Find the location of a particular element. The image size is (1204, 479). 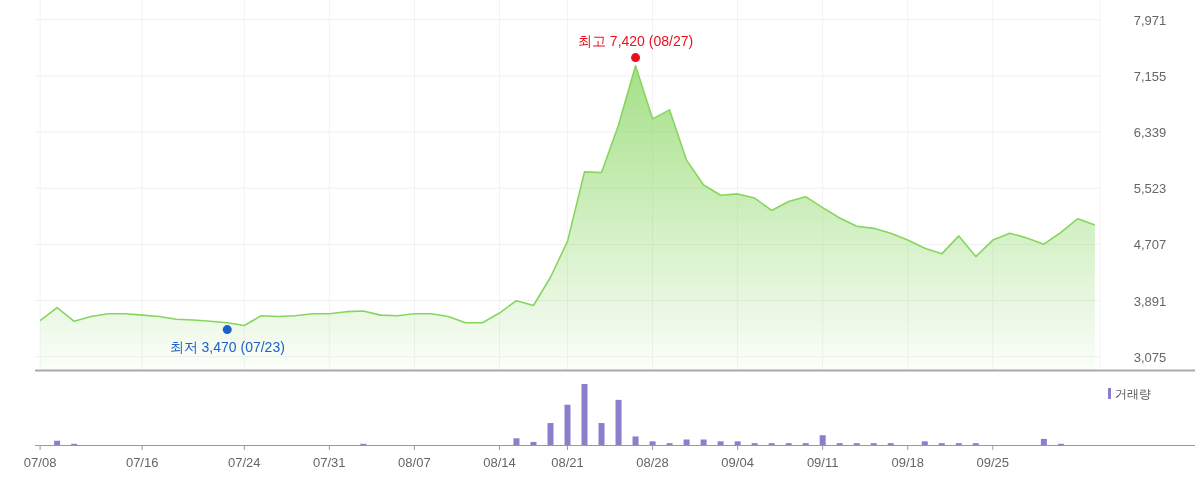

y-tick-label: 6,339 is located at coordinates (1150, 133).